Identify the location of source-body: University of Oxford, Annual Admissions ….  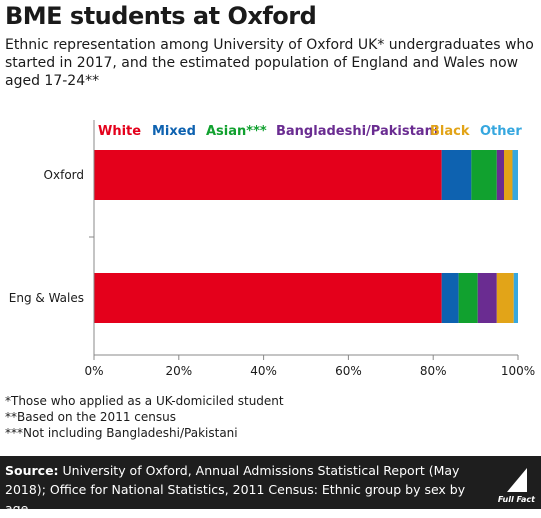
(235, 489).